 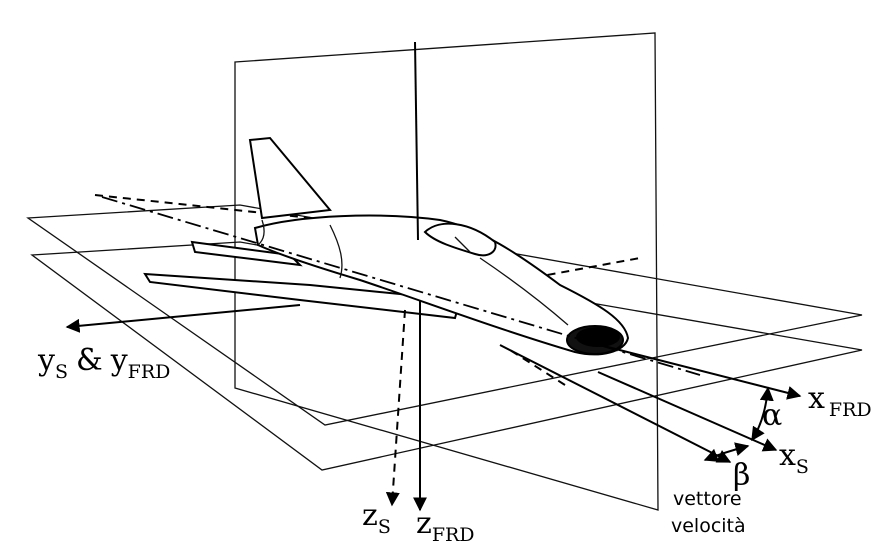 What do you see at coordinates (772, 415) in the screenshot?
I see `alpha-label: α` at bounding box center [772, 415].